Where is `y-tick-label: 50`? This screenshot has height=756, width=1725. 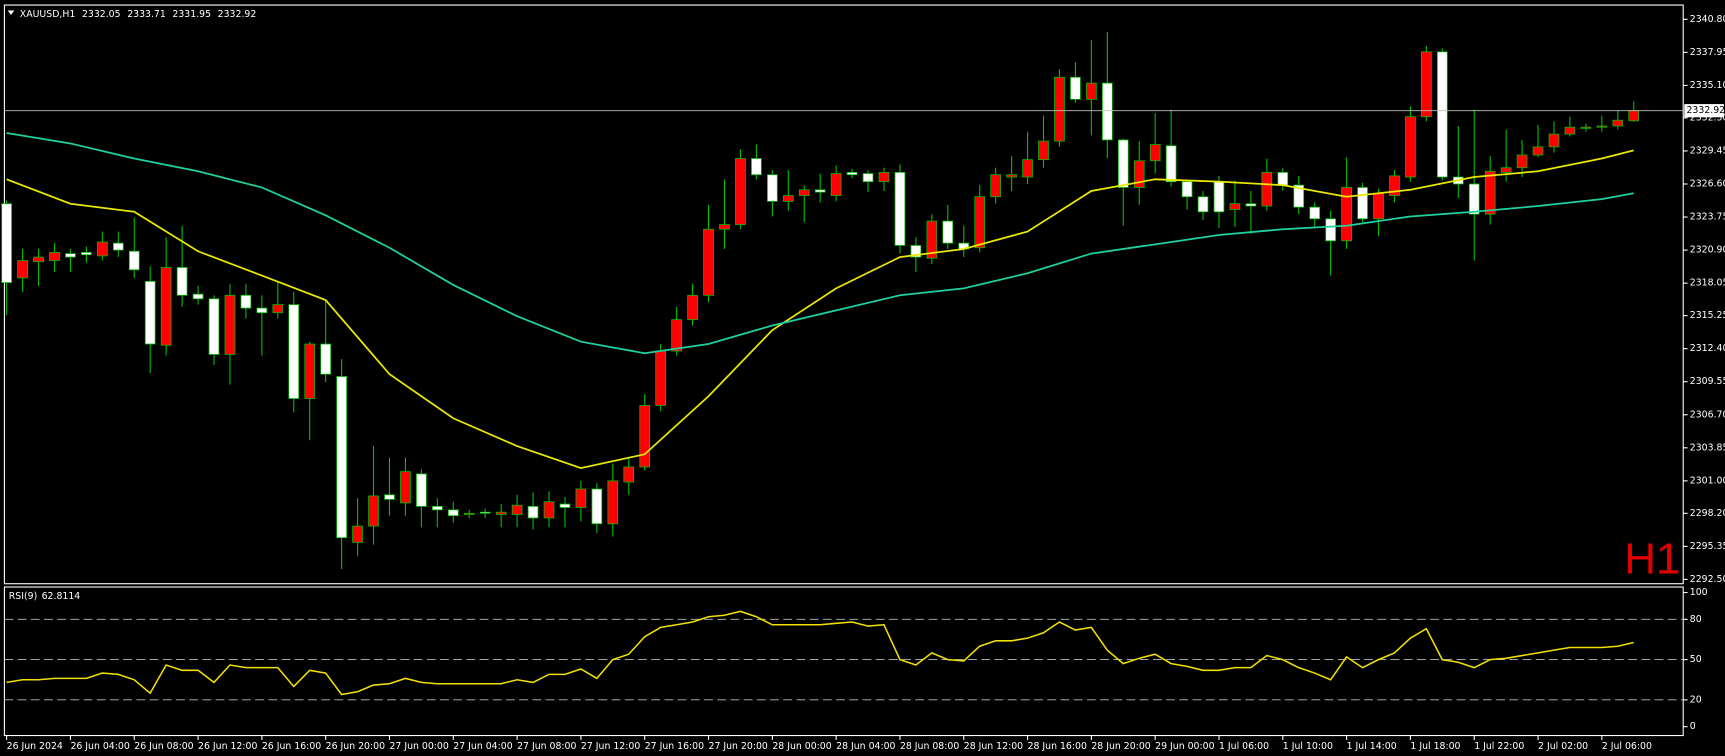 y-tick-label: 50 is located at coordinates (1696, 659).